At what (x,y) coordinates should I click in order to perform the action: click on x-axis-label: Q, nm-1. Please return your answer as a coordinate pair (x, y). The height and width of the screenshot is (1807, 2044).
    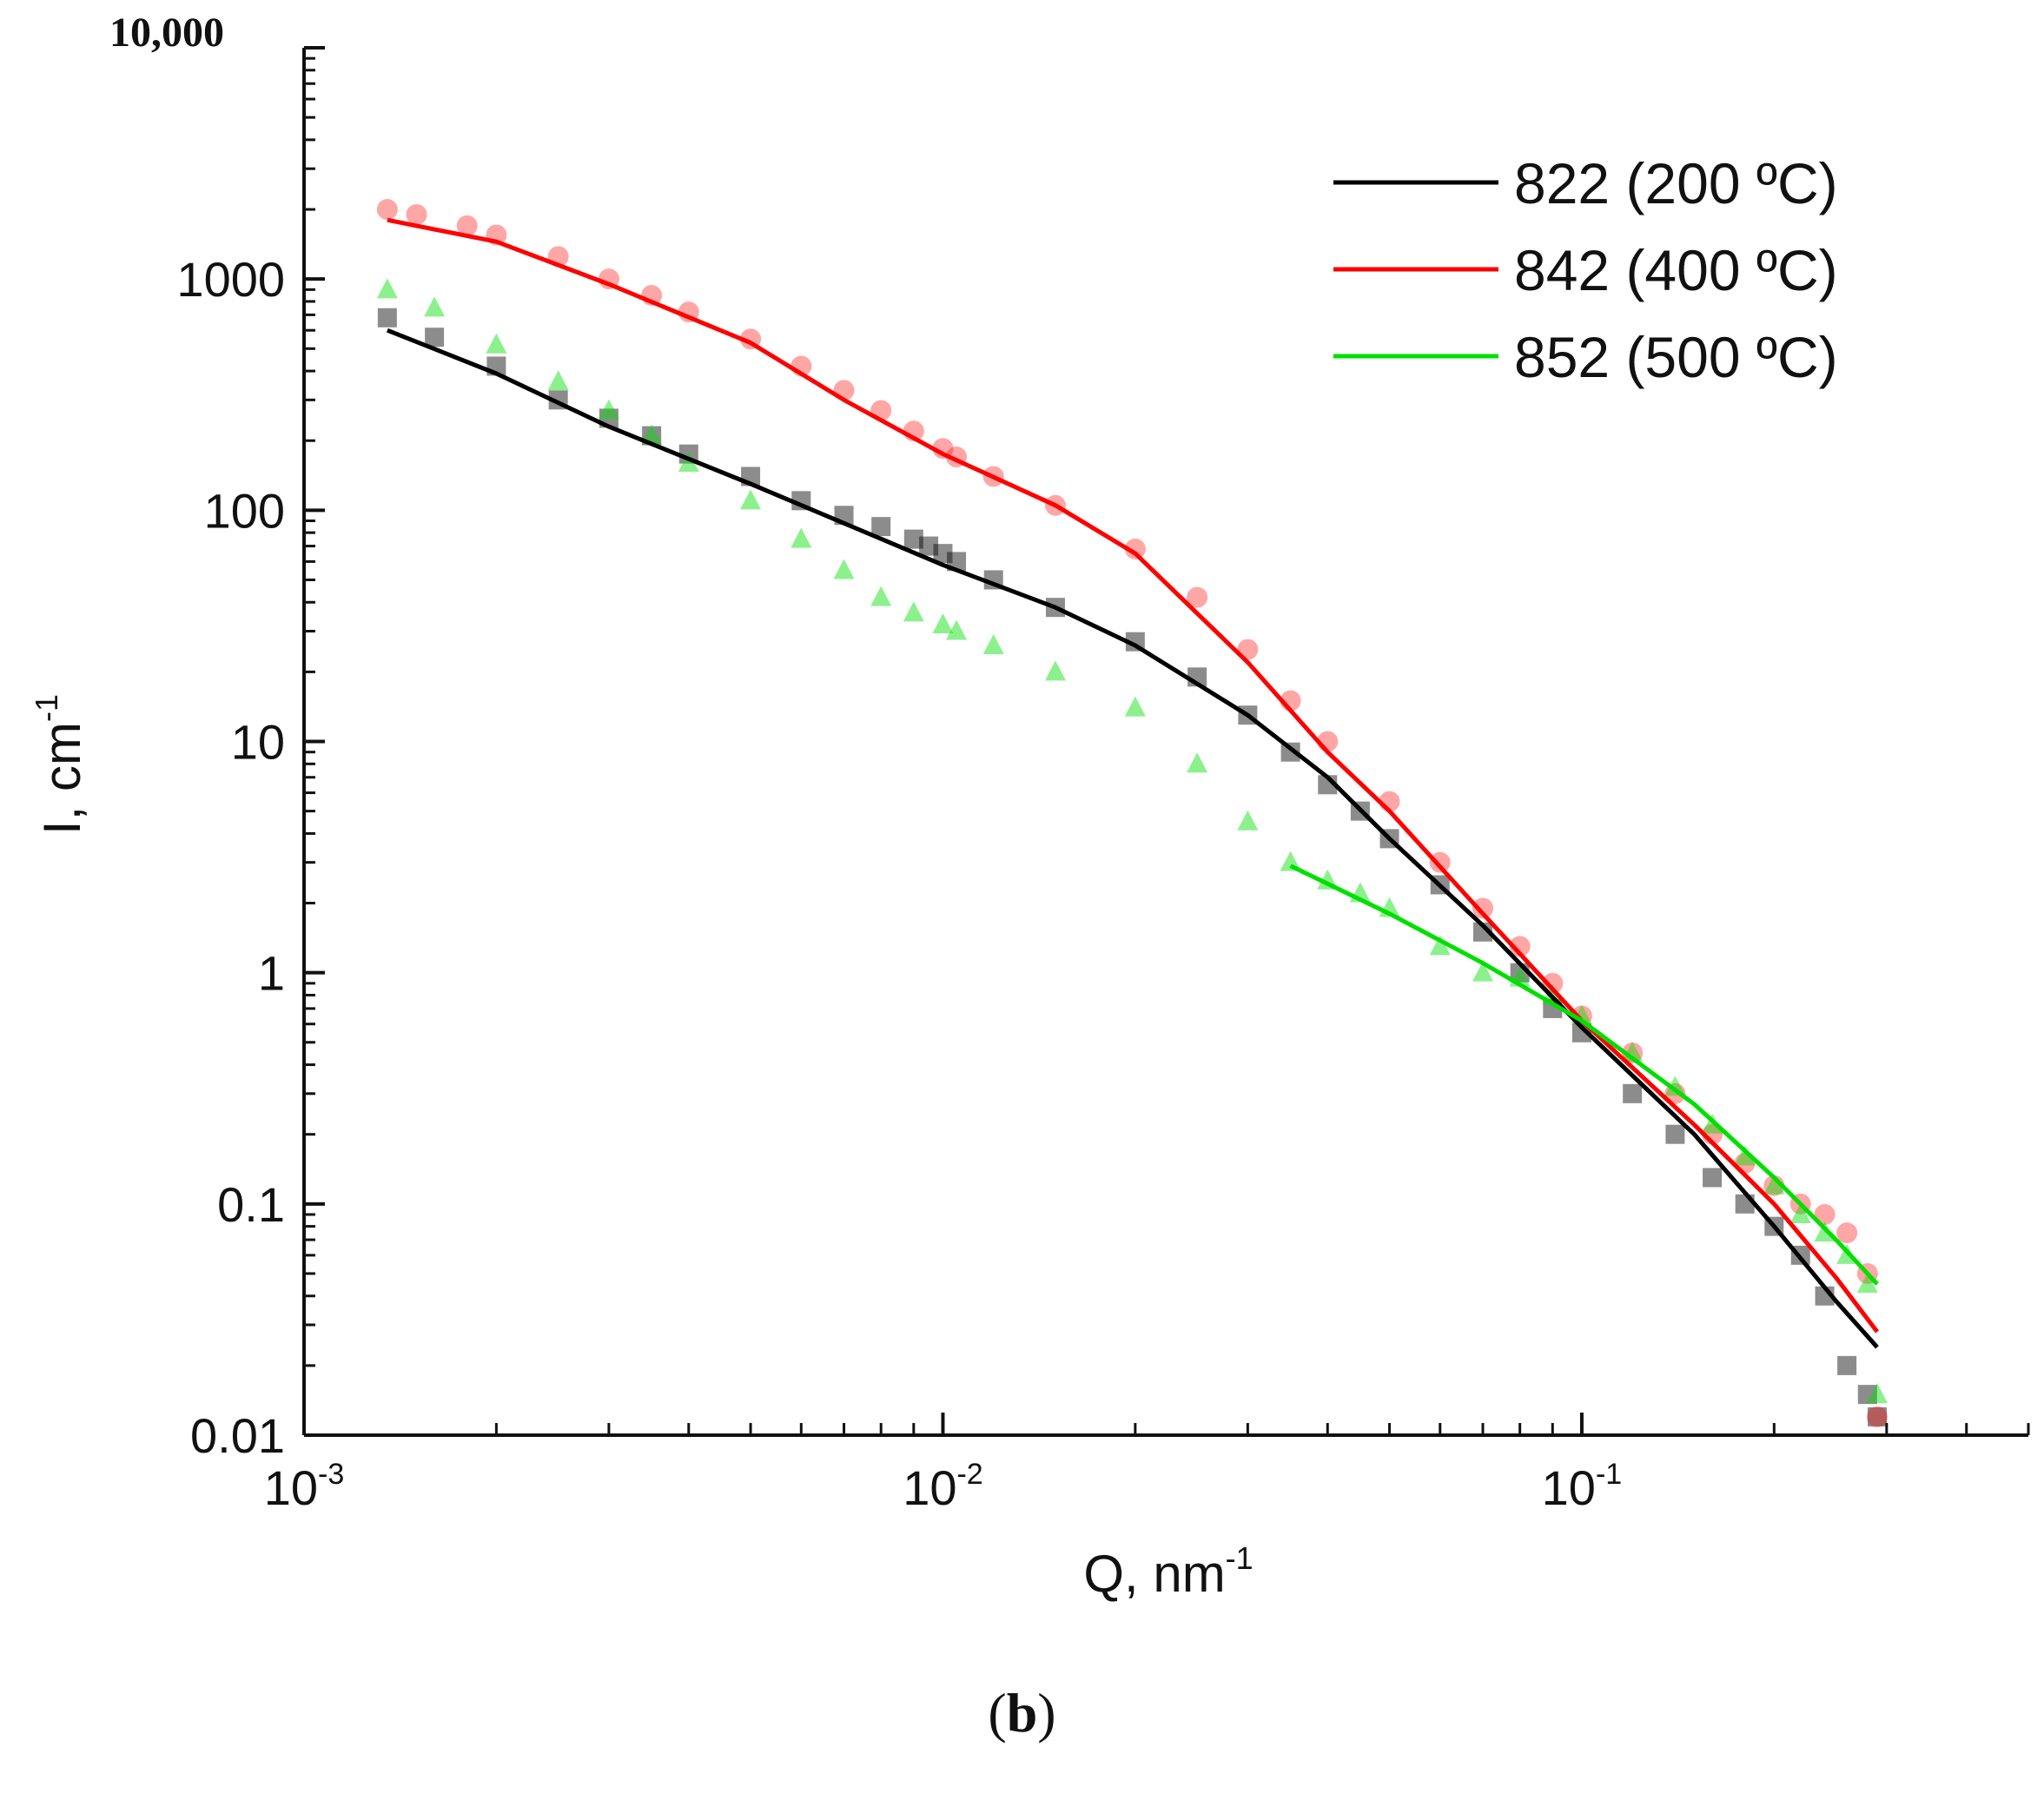
    Looking at the image, I should click on (1168, 1571).